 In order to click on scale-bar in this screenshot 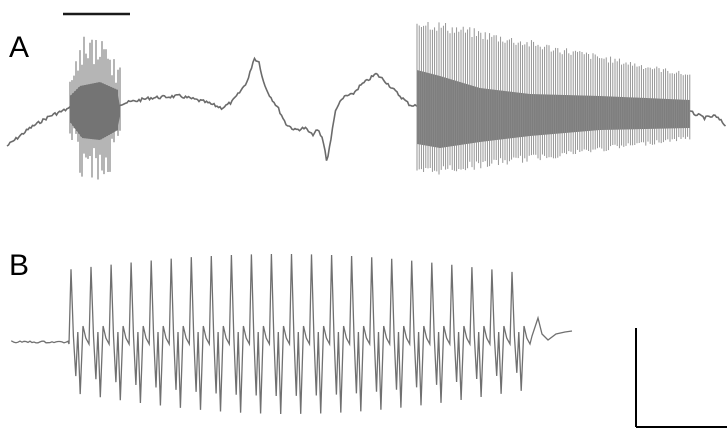, I will do `click(681, 378)`.